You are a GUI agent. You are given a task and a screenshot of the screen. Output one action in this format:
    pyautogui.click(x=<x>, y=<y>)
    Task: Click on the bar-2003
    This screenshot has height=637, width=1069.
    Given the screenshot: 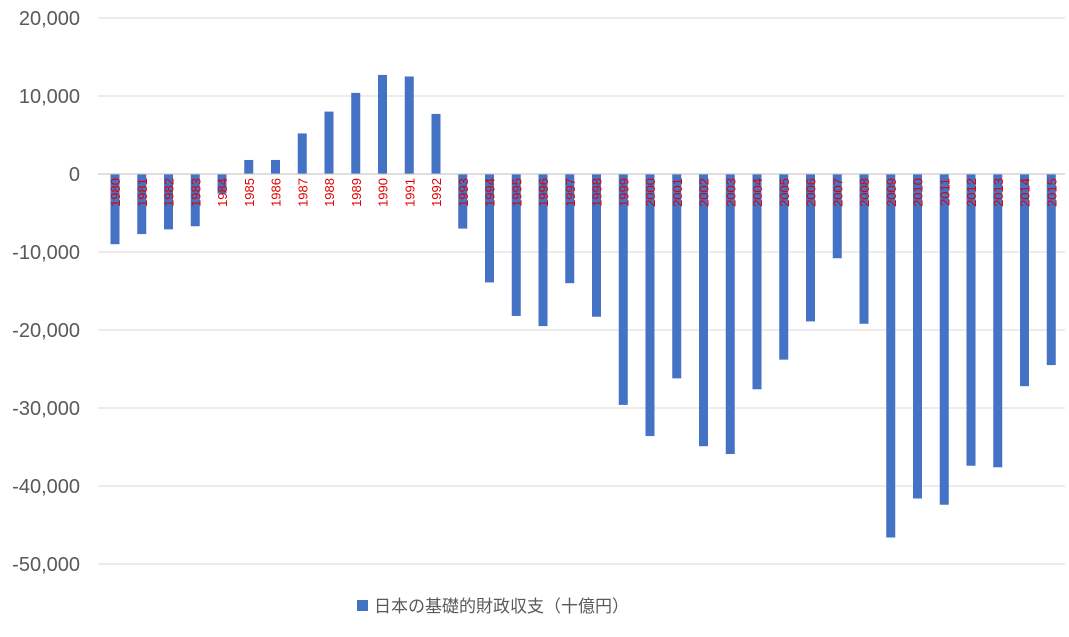 What is the action you would take?
    pyautogui.click(x=730, y=314)
    